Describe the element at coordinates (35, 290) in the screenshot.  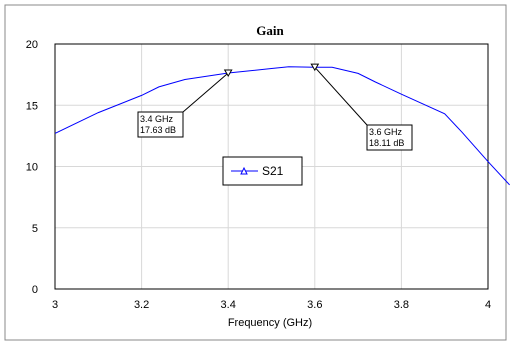
I see `y-tick-label: 0` at that location.